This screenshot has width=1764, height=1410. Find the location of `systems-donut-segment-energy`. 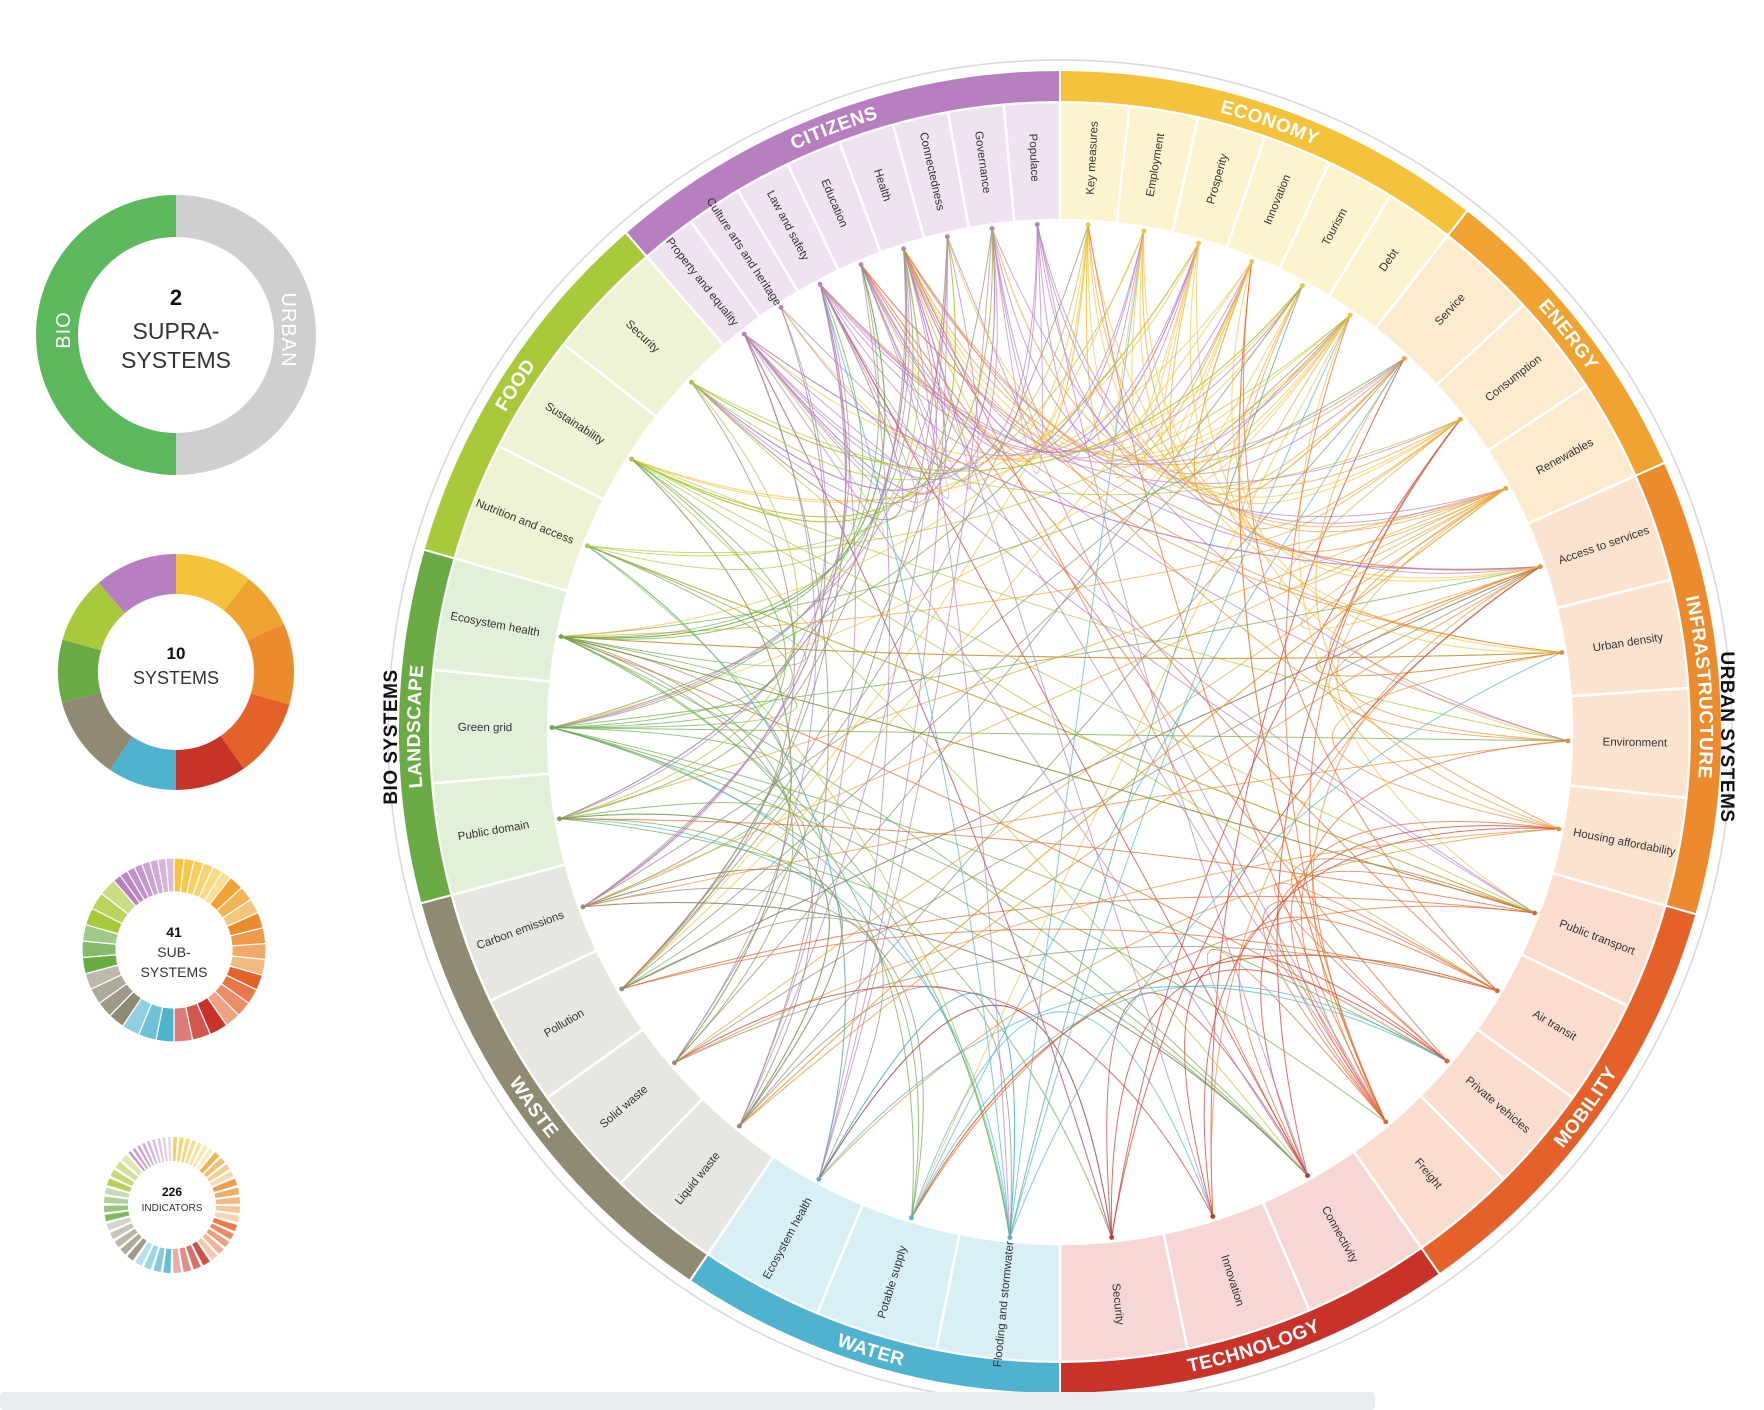

systems-donut-segment-energy is located at coordinates (254, 610).